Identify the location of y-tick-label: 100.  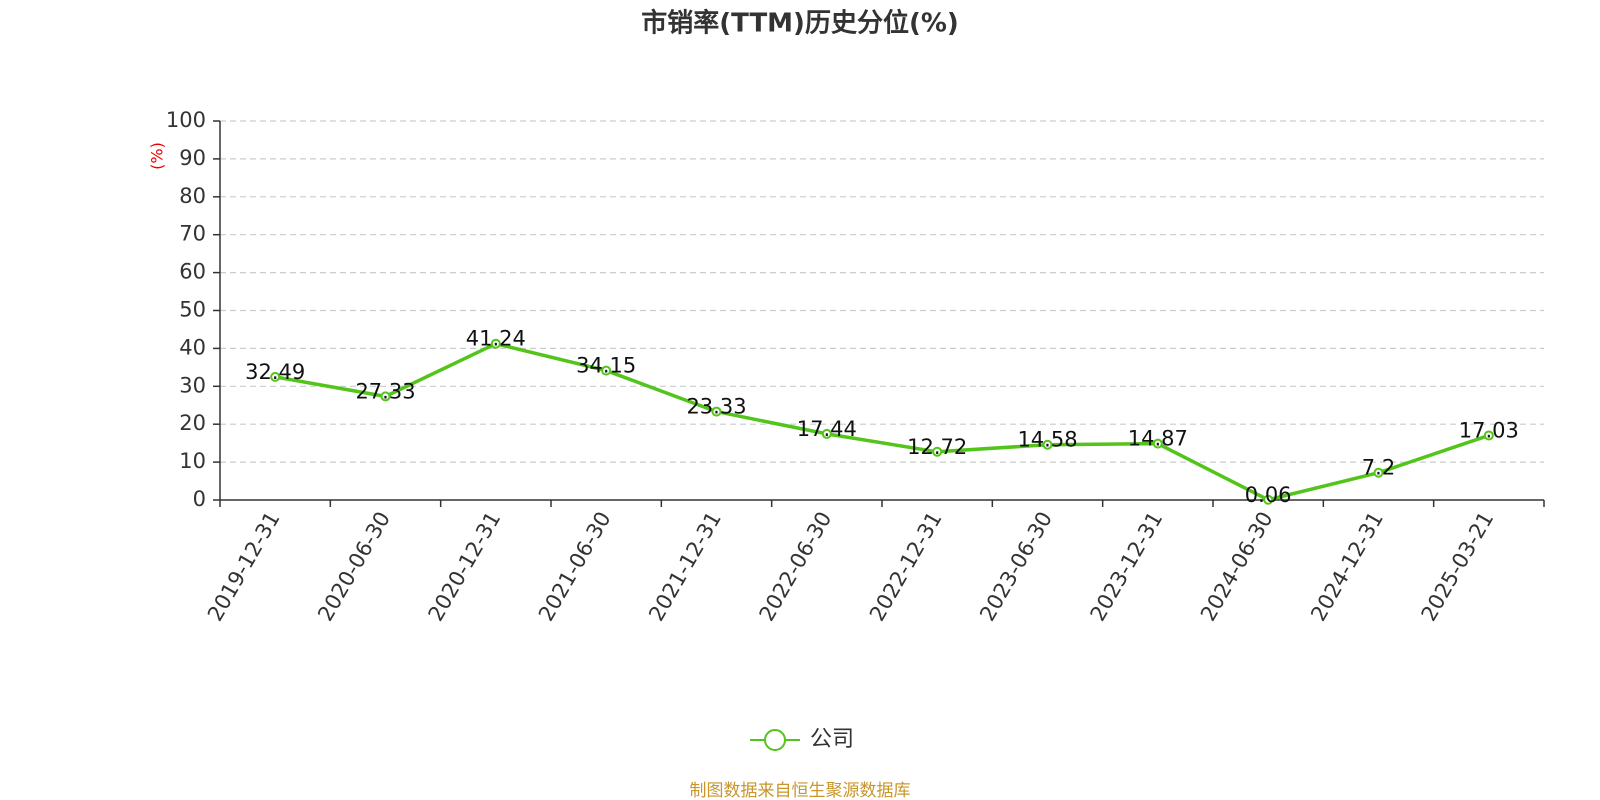
(186, 120).